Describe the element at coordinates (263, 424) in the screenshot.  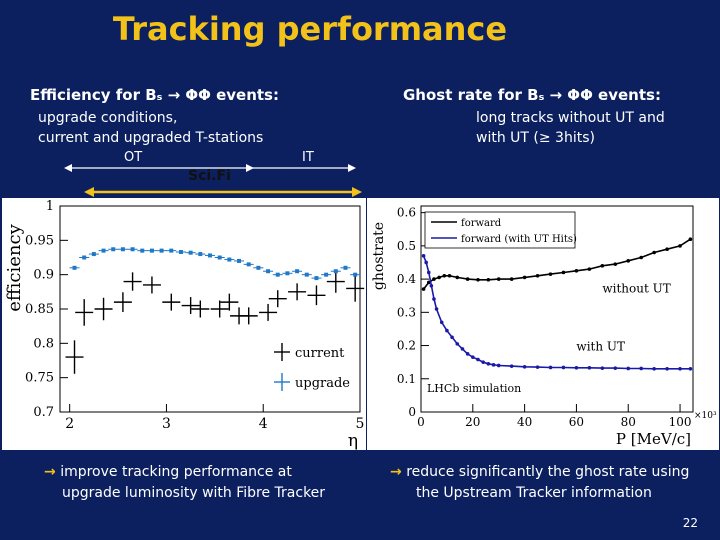
I see `efficiency-x-tick-label: 4` at that location.